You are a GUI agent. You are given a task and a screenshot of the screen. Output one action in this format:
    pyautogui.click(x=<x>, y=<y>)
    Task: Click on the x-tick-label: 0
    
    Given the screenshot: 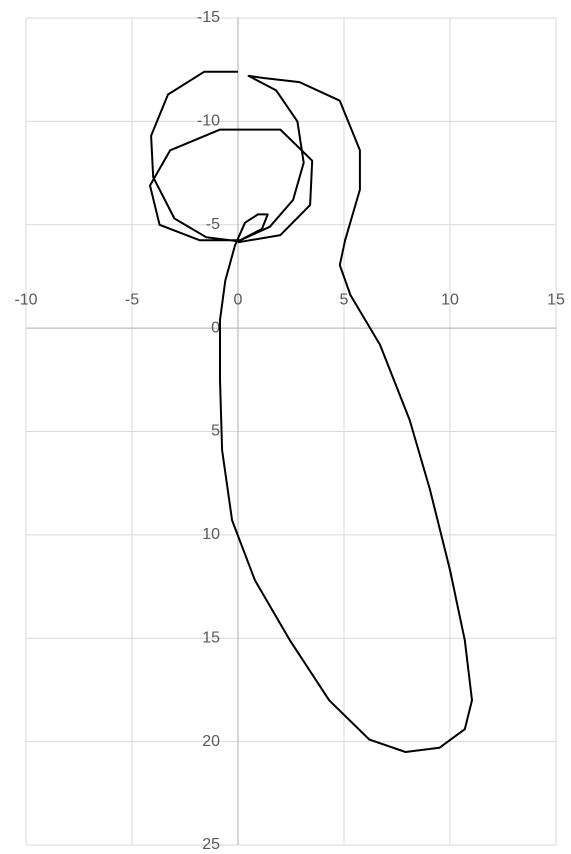 What is the action you would take?
    pyautogui.click(x=238, y=299)
    